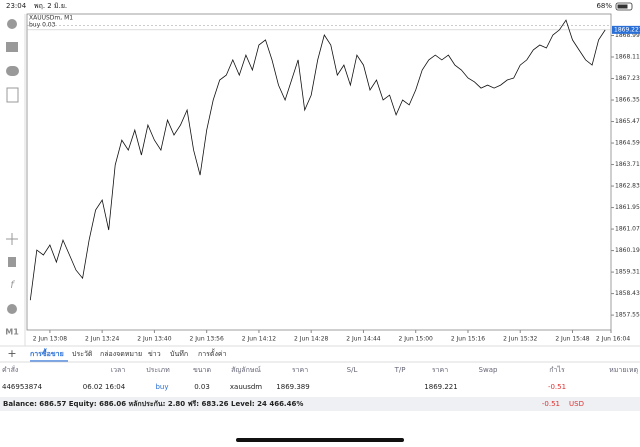  Describe the element at coordinates (627, 100) in the screenshot. I see `y-tick-label: 1866.350` at that location.